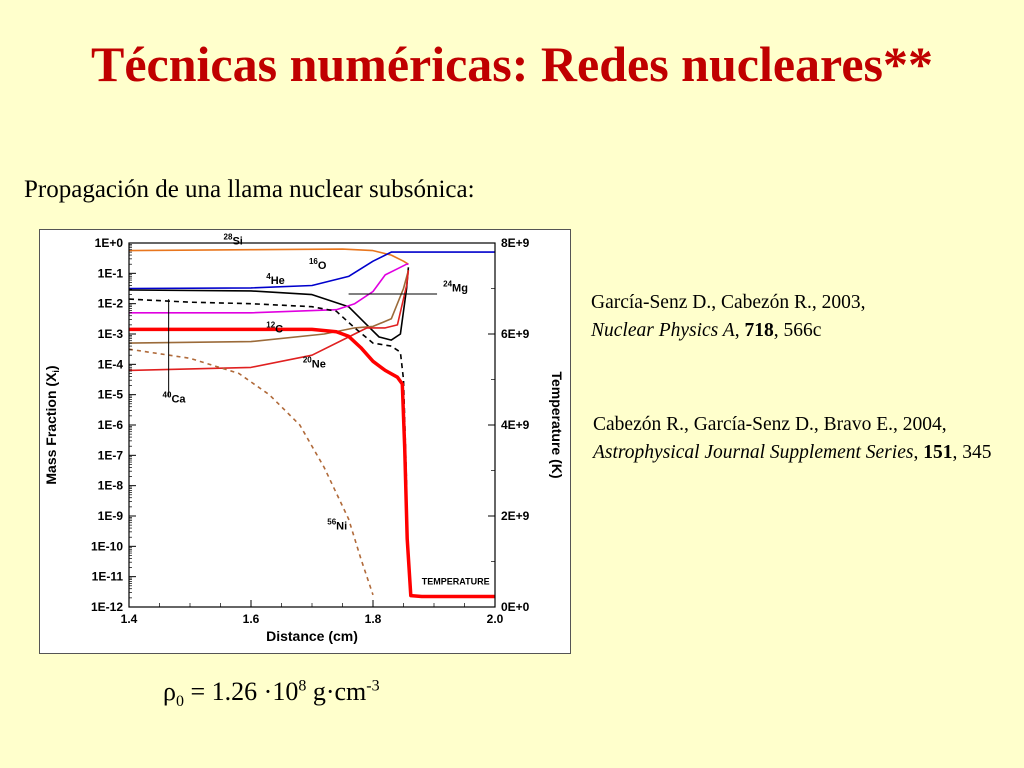 This screenshot has height=768, width=1024. I want to click on y-tick-label: 1E-2, so click(111, 304).